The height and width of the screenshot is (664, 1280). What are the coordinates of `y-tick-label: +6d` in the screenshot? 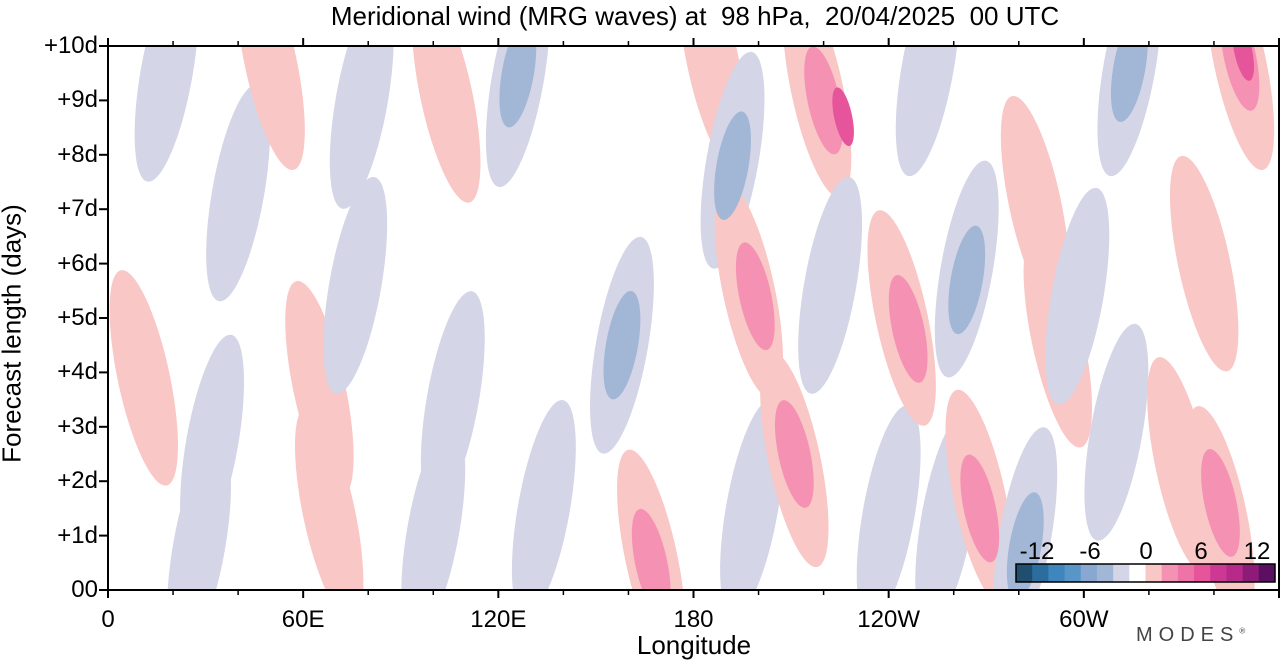 It's located at (77, 263).